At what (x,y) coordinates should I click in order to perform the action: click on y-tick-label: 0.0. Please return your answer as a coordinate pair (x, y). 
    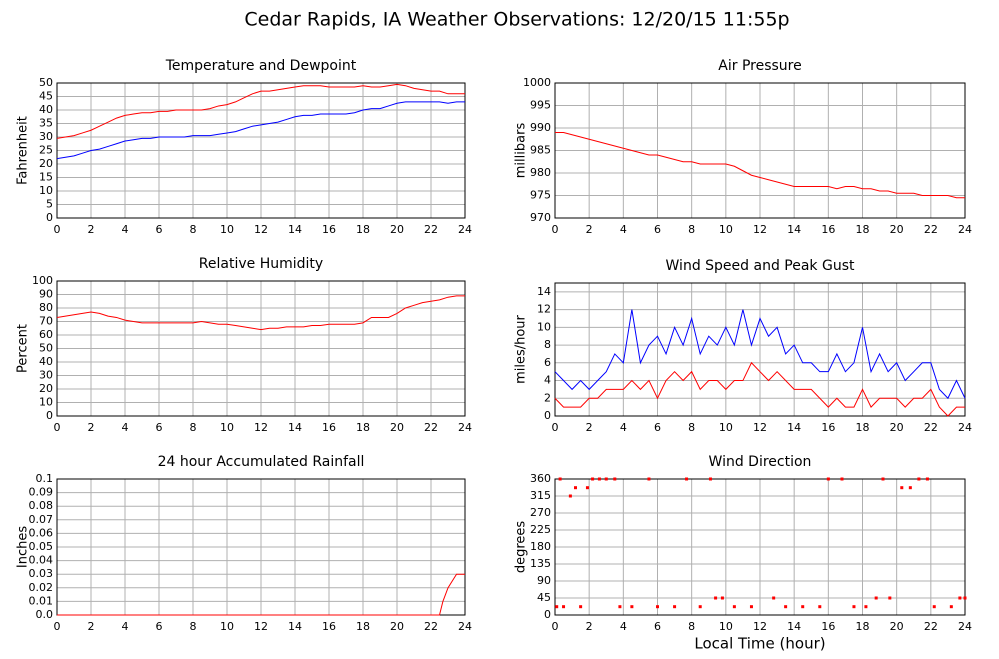
    Looking at the image, I should click on (45, 614).